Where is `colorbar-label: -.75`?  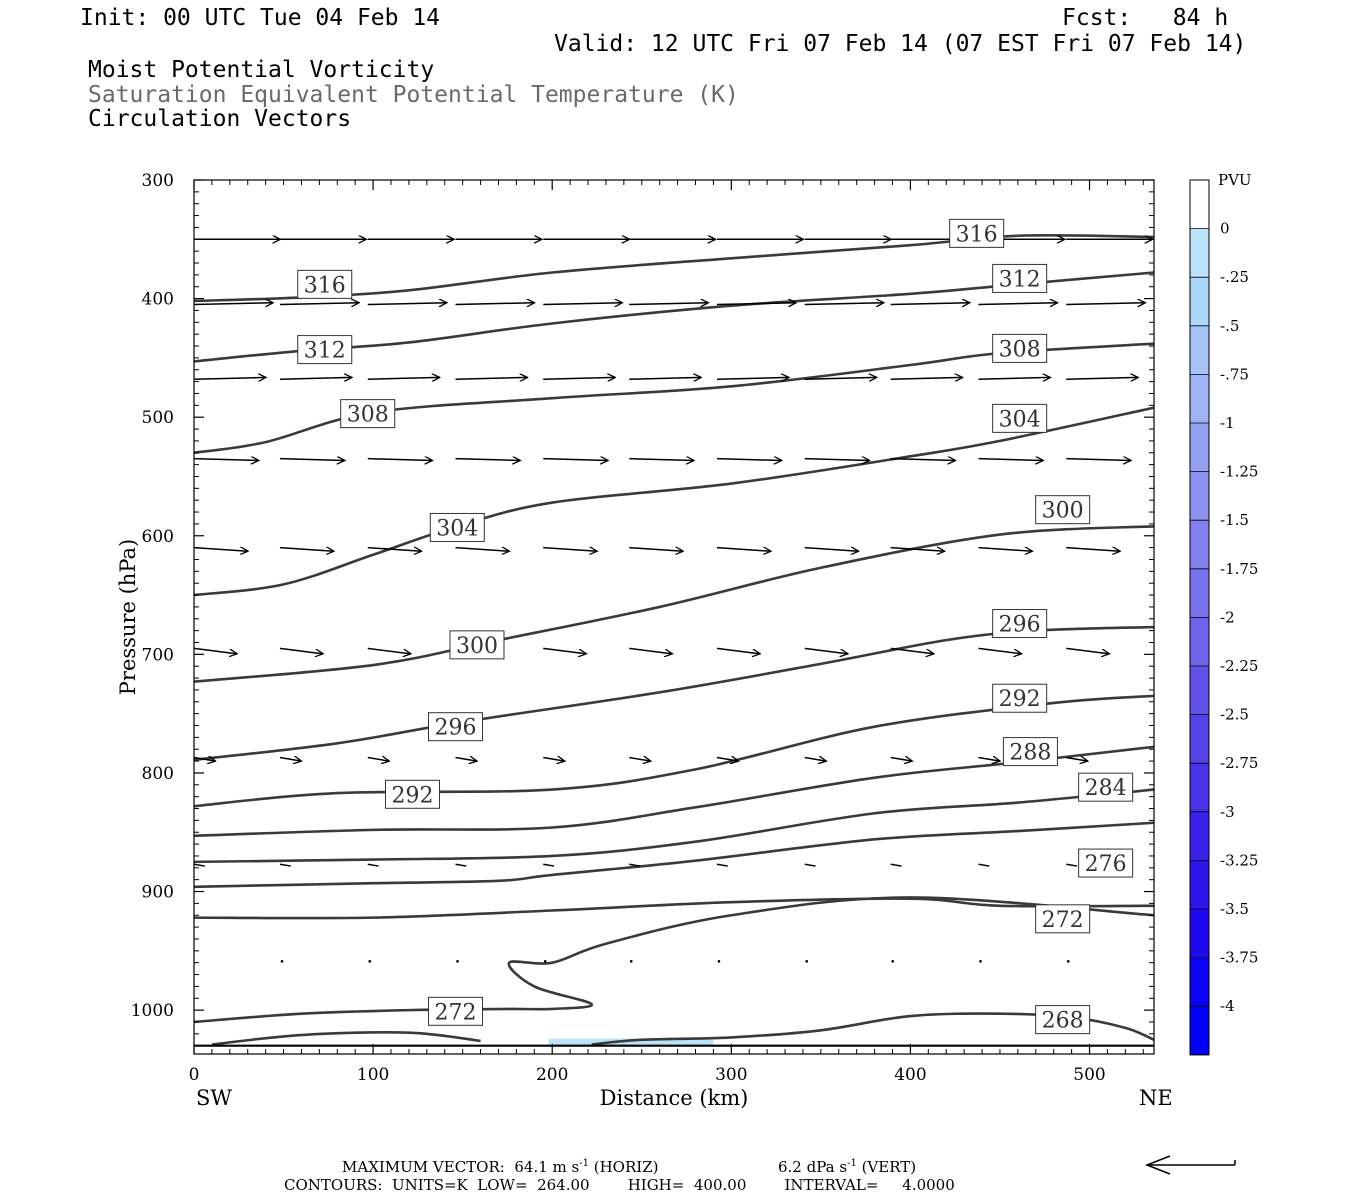 colorbar-label: -.75 is located at coordinates (1234, 374).